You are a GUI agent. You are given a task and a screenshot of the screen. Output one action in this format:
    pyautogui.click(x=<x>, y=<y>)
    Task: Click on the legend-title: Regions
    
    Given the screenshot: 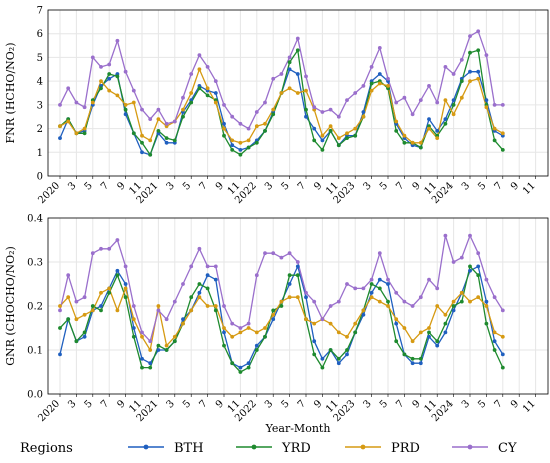 What is the action you would take?
    pyautogui.click(x=46, y=448)
    